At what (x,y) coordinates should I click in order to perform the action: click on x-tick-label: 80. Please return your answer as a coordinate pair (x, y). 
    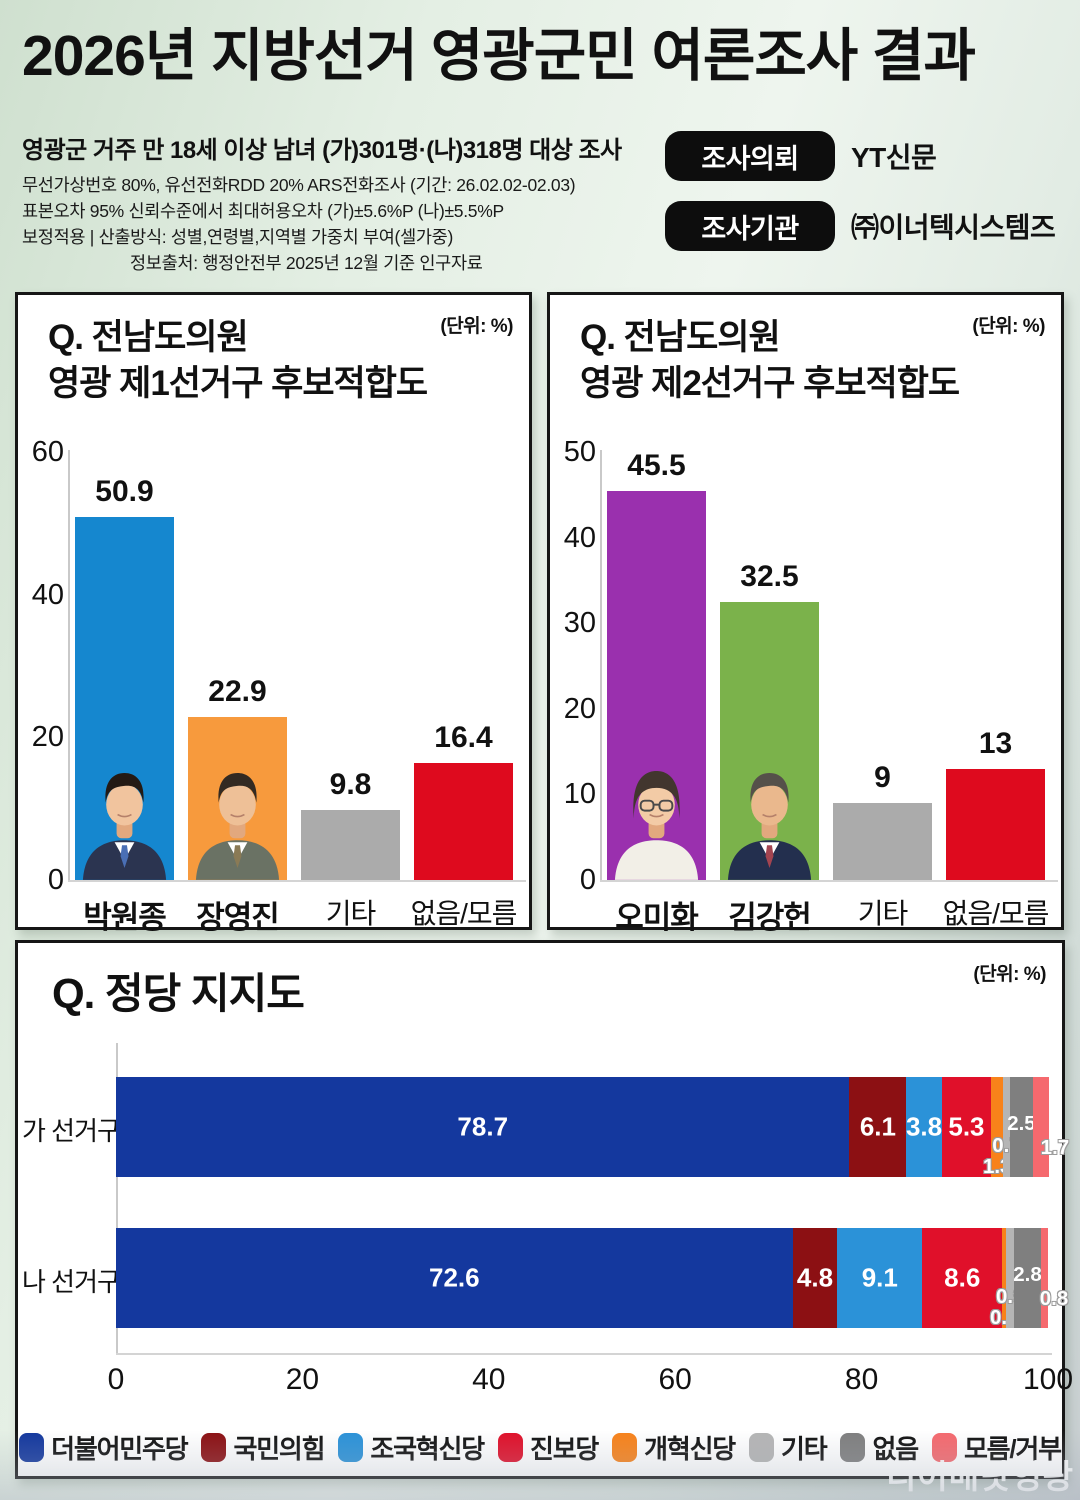
    Looking at the image, I should click on (861, 1379).